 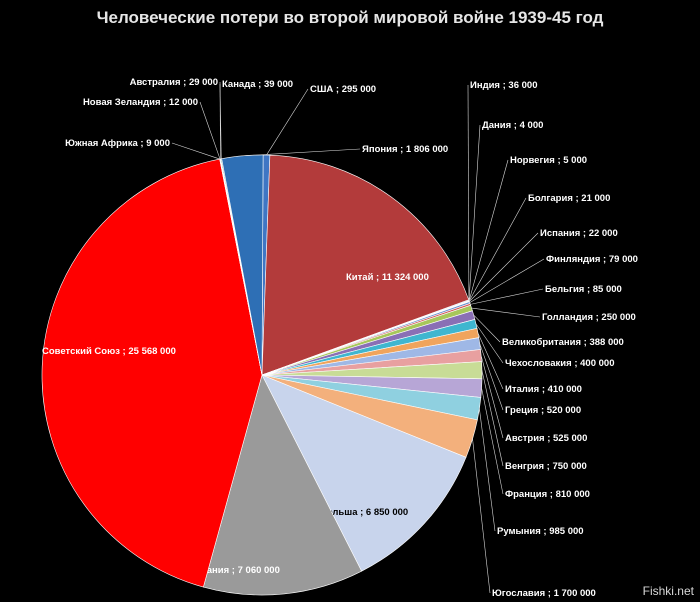 What do you see at coordinates (232, 570) in the screenshot?
I see `data-label-21: Германия ; 7 060 000` at bounding box center [232, 570].